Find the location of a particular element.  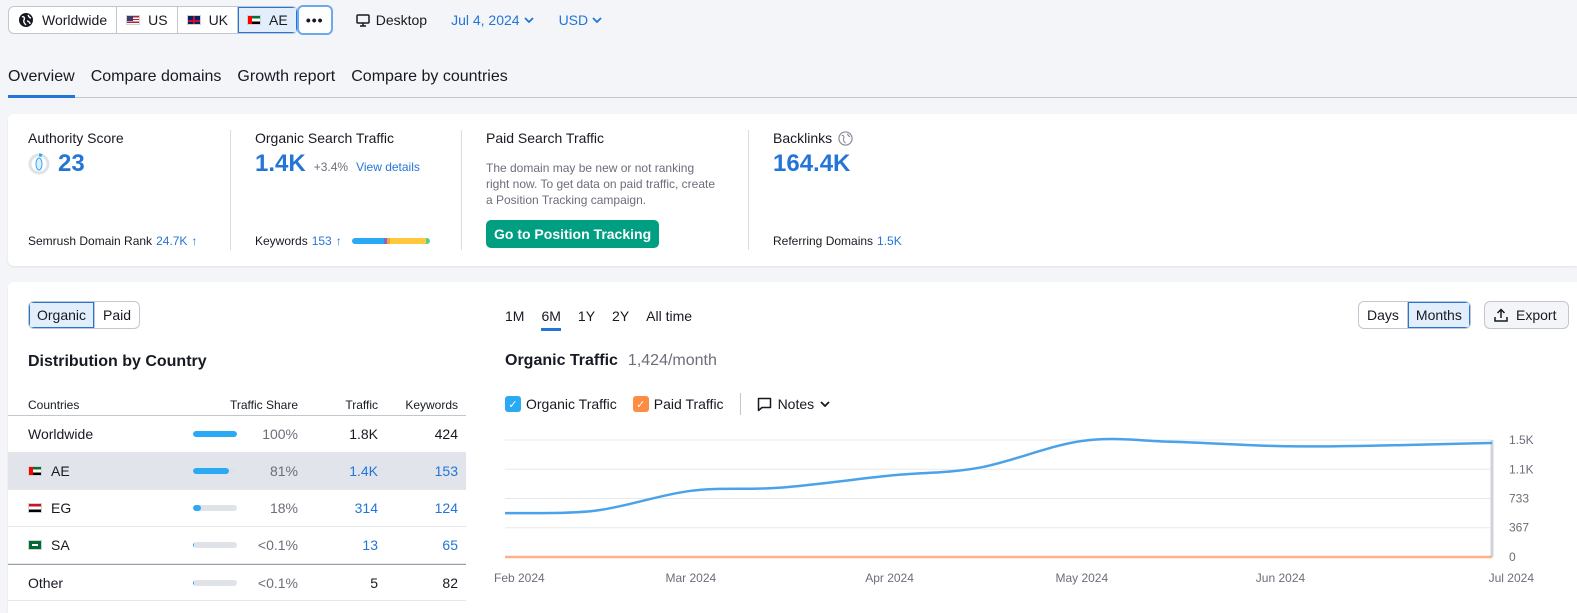

legend-organic-traffic: ✓ Organic Traffic is located at coordinates (561, 404).